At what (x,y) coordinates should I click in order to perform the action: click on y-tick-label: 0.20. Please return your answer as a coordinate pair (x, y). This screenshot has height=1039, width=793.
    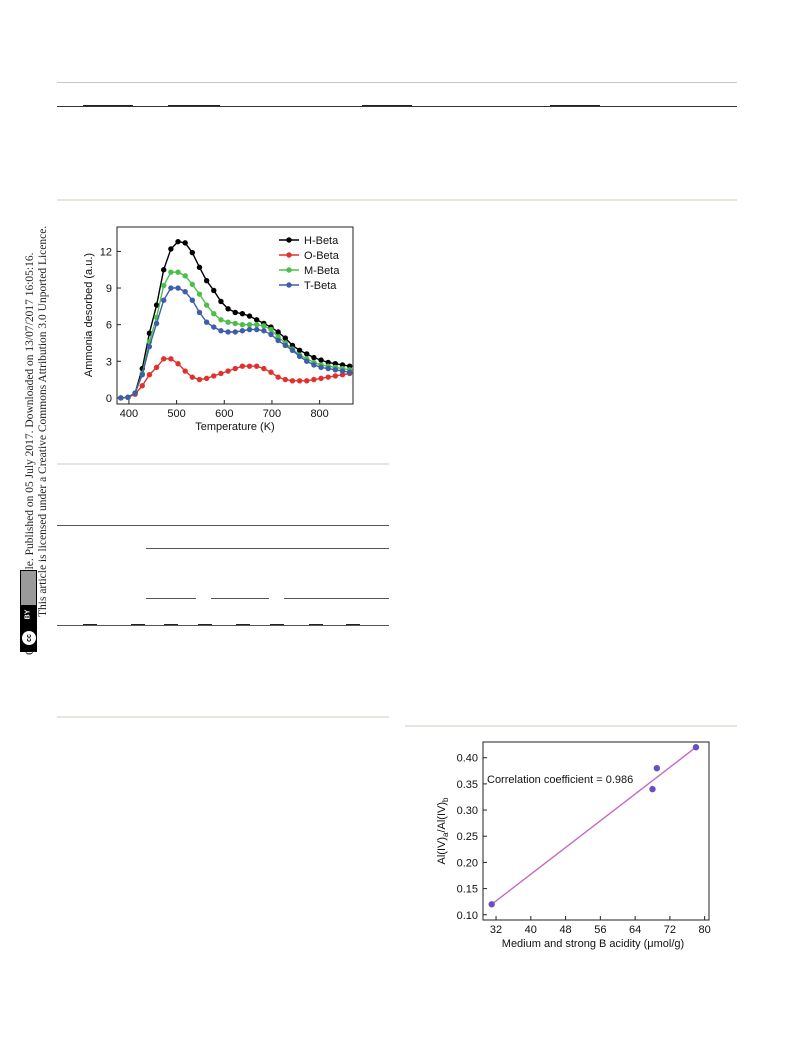
    Looking at the image, I should click on (467, 863).